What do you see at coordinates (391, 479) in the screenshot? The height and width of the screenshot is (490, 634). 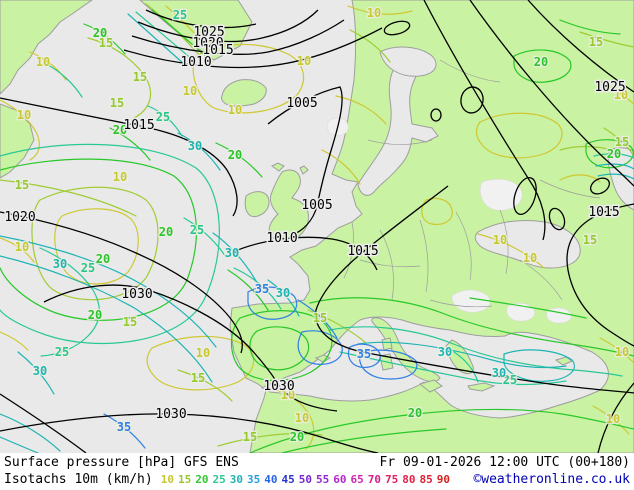 I see `scale-value-75: 75` at bounding box center [391, 479].